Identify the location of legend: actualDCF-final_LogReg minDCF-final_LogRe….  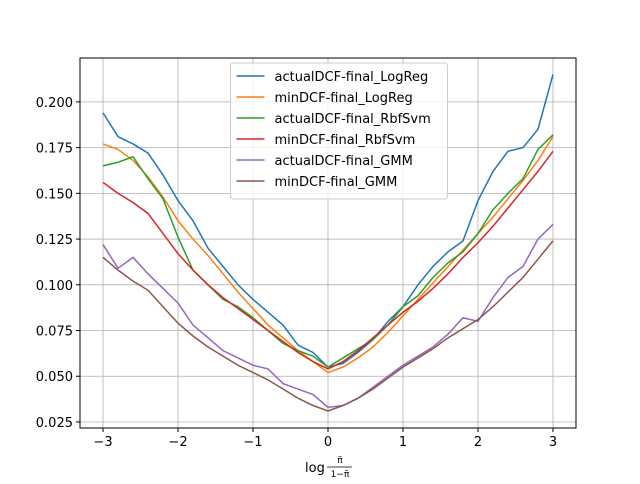
(339, 131).